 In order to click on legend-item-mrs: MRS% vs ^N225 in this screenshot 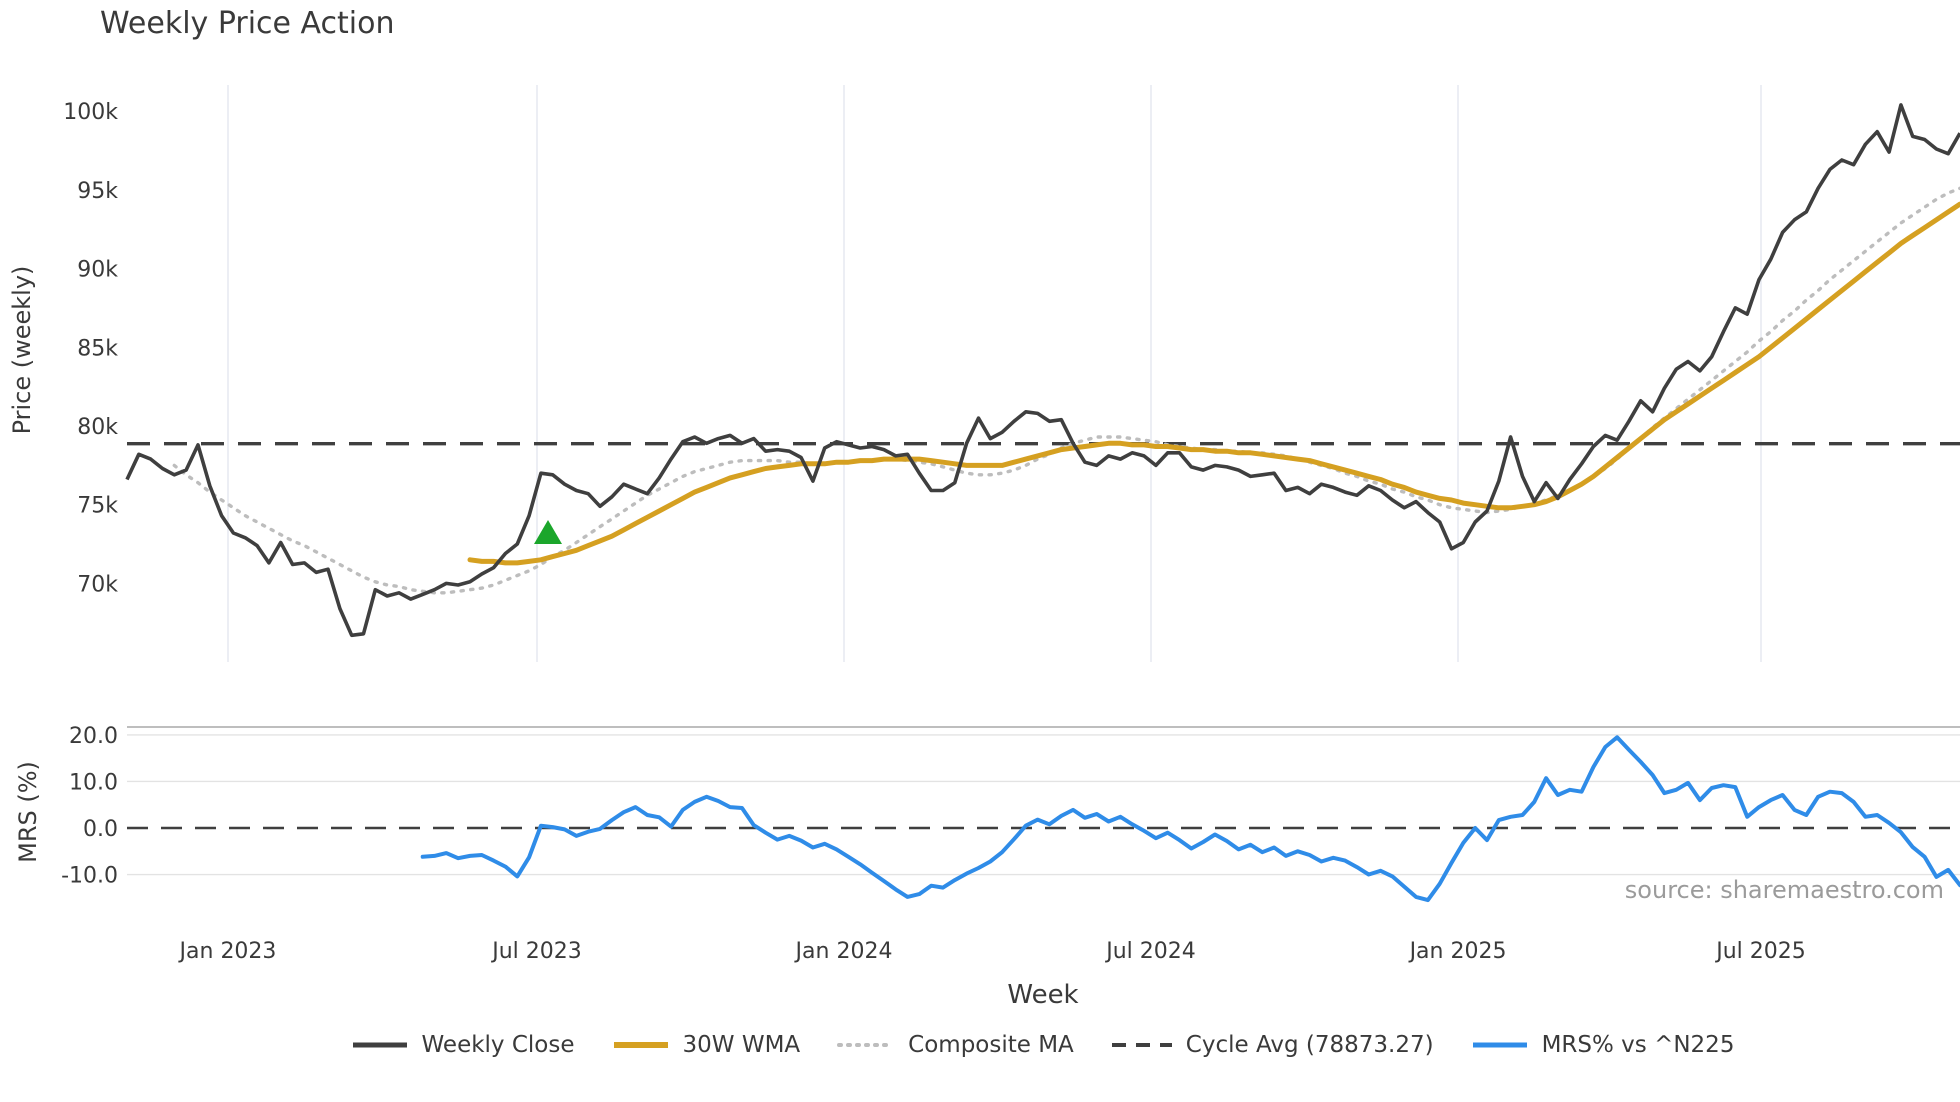, I will do `click(1602, 1045)`.